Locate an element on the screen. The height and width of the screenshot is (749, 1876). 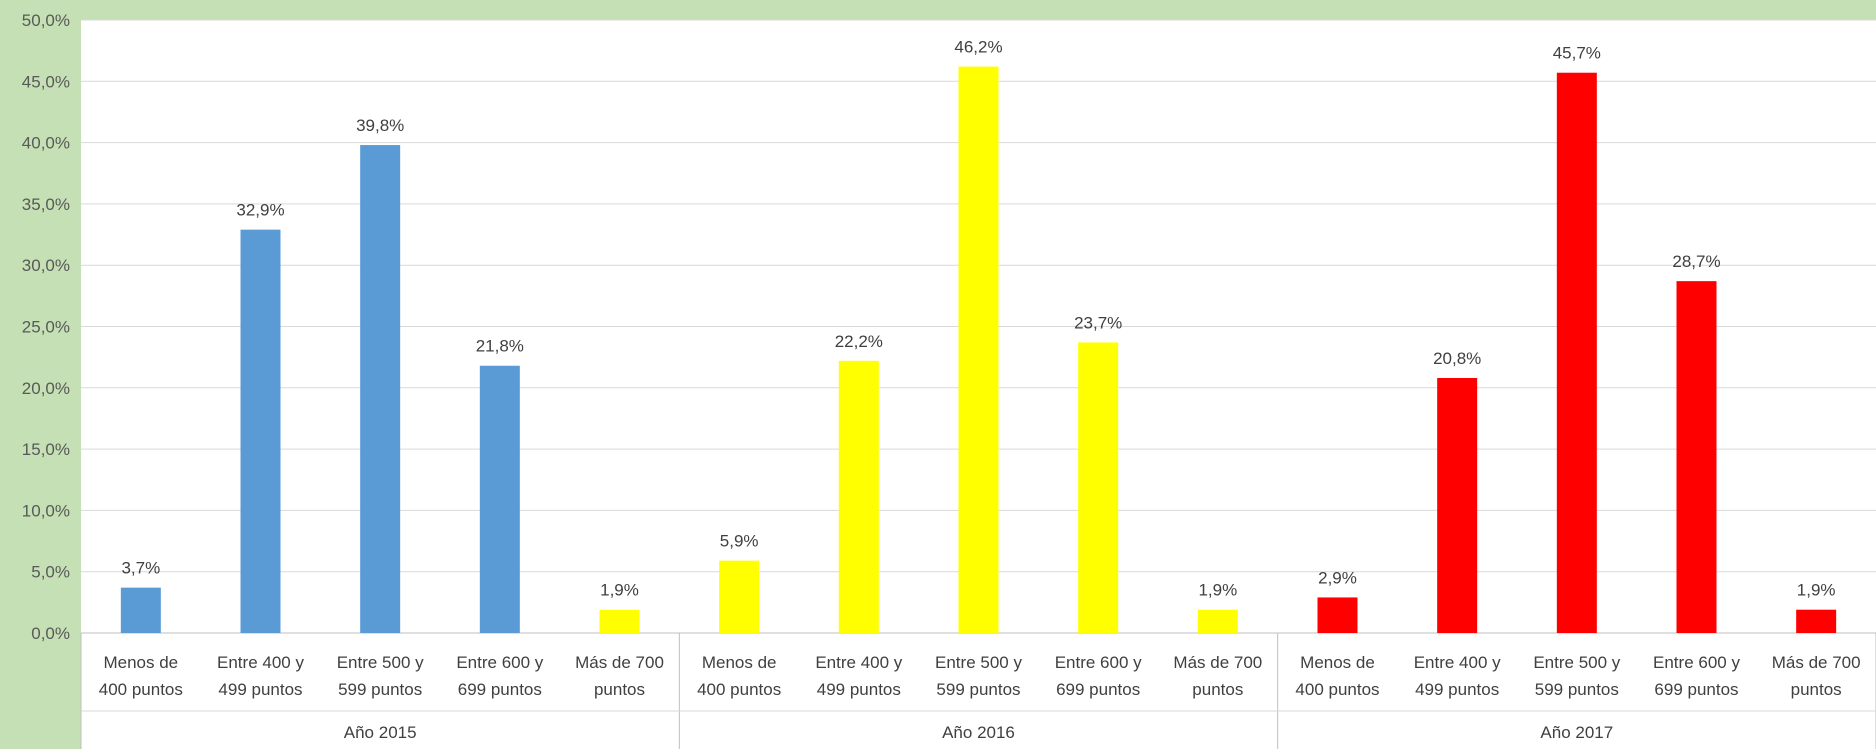
group-label: Año 2016 is located at coordinates (978, 732).